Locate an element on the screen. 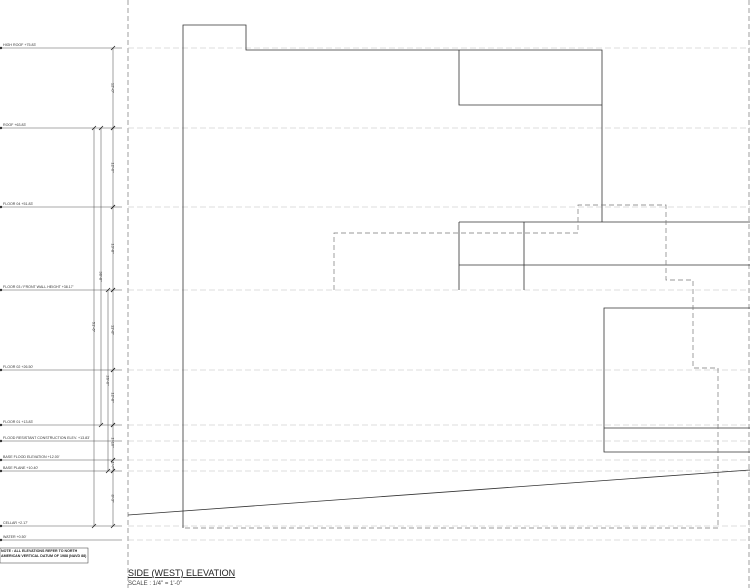 The height and width of the screenshot is (588, 750). dimension-label: 51'-6" is located at coordinates (94, 327).